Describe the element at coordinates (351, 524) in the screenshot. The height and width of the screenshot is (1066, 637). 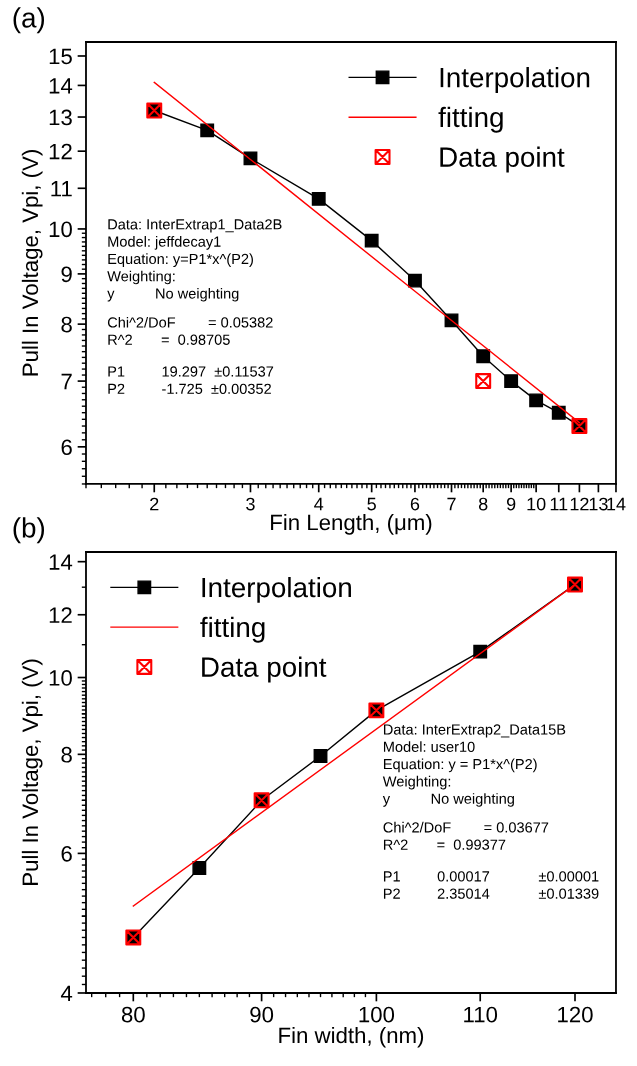
I see `x-axis-title: Fin Length, (μm)` at that location.